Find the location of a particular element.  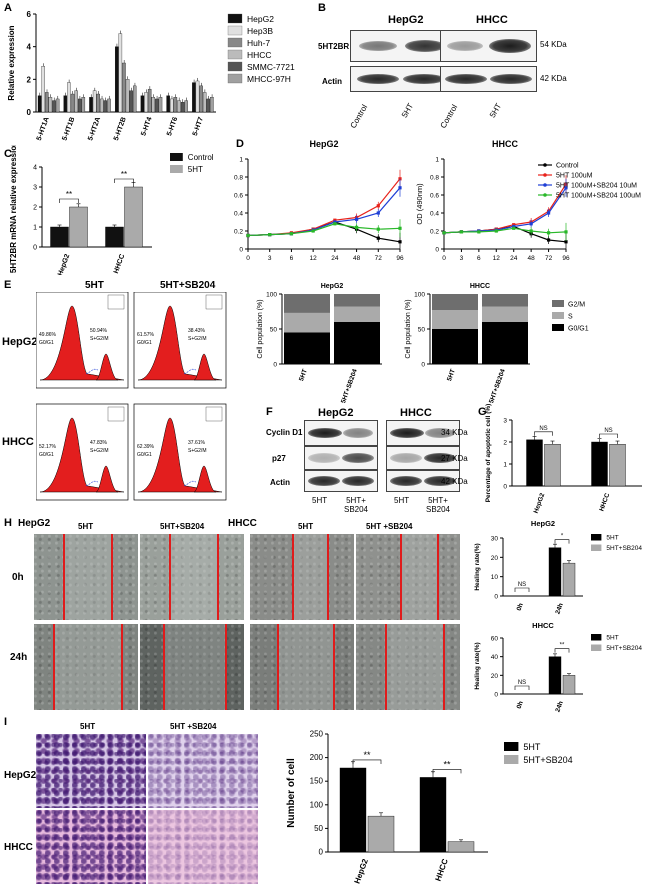

y-axis-label: Percentage of apoptotic cell (%) is located at coordinates (488, 453).